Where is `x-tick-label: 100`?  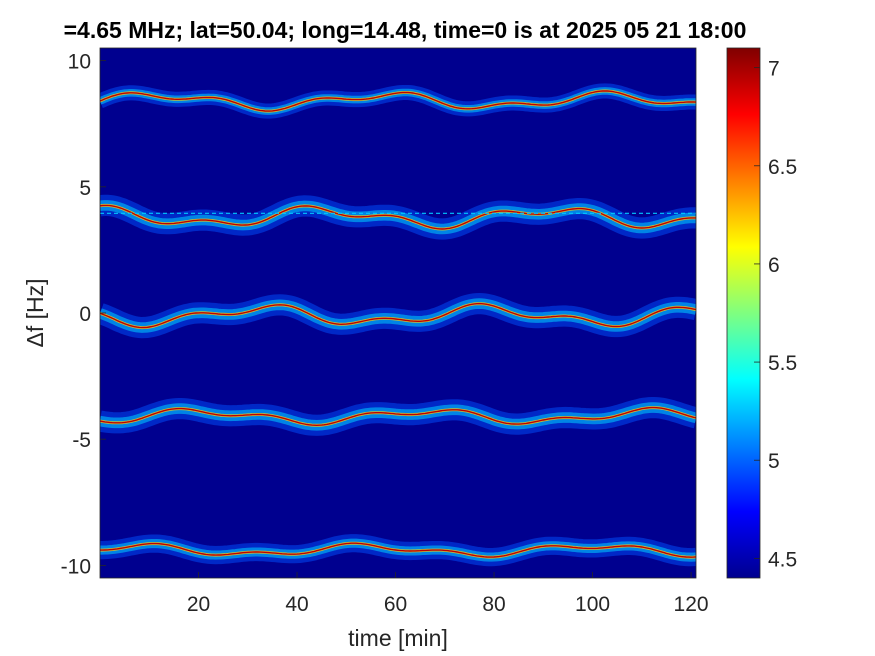
x-tick-label: 100 is located at coordinates (592, 604).